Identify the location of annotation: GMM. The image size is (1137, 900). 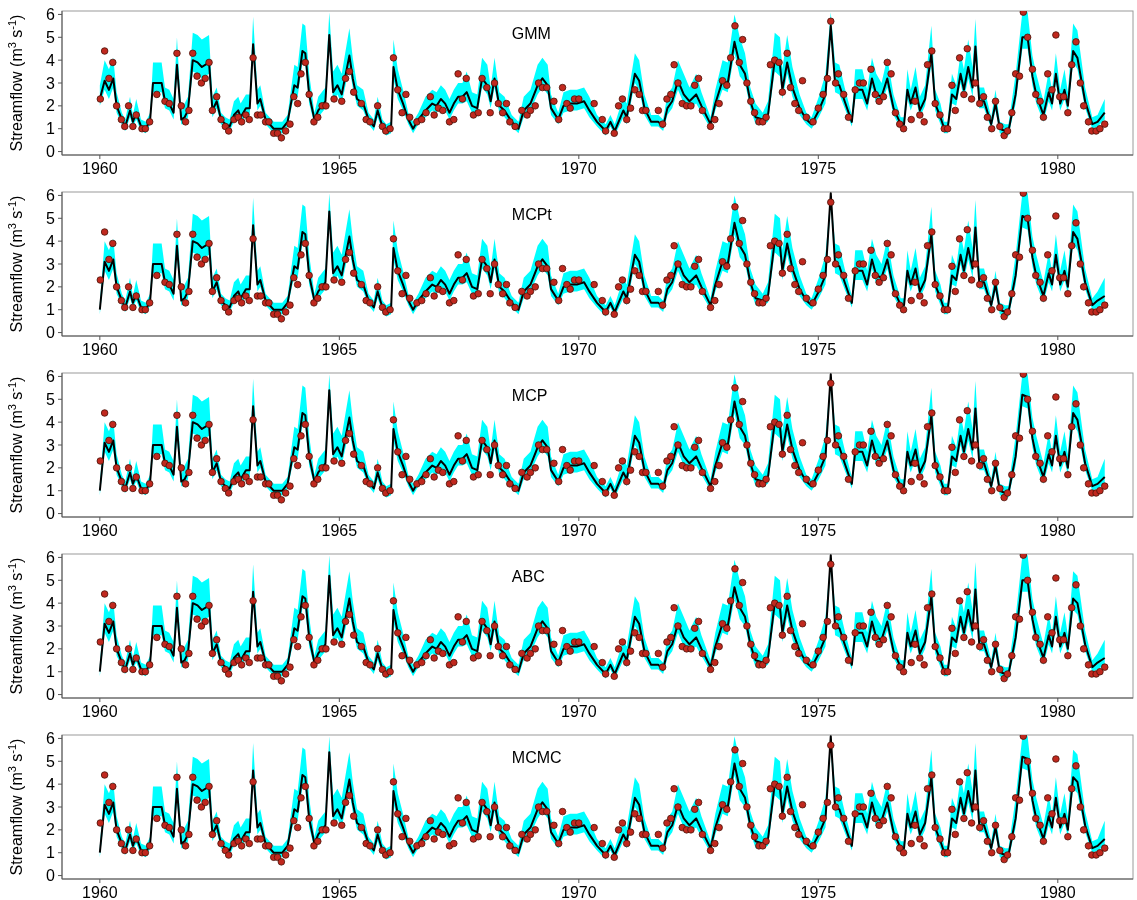
(531, 33).